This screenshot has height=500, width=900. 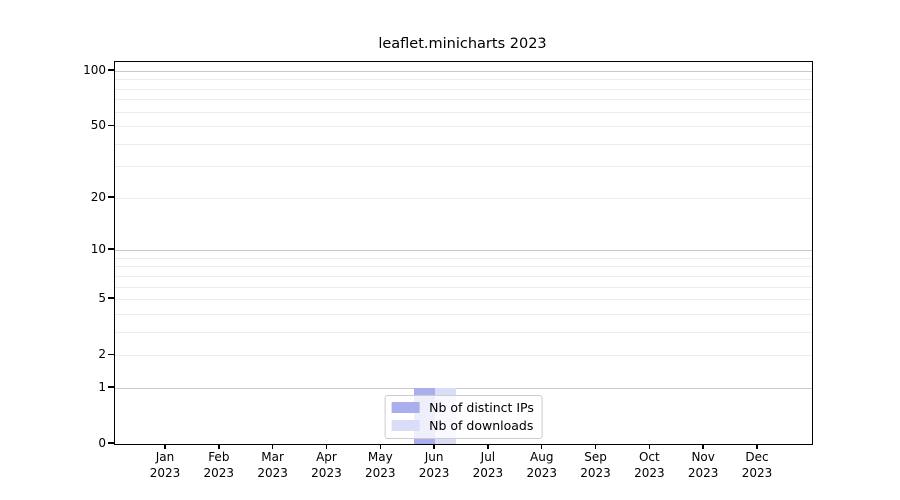 What do you see at coordinates (98, 196) in the screenshot?
I see `y-tick-label: 20` at bounding box center [98, 196].